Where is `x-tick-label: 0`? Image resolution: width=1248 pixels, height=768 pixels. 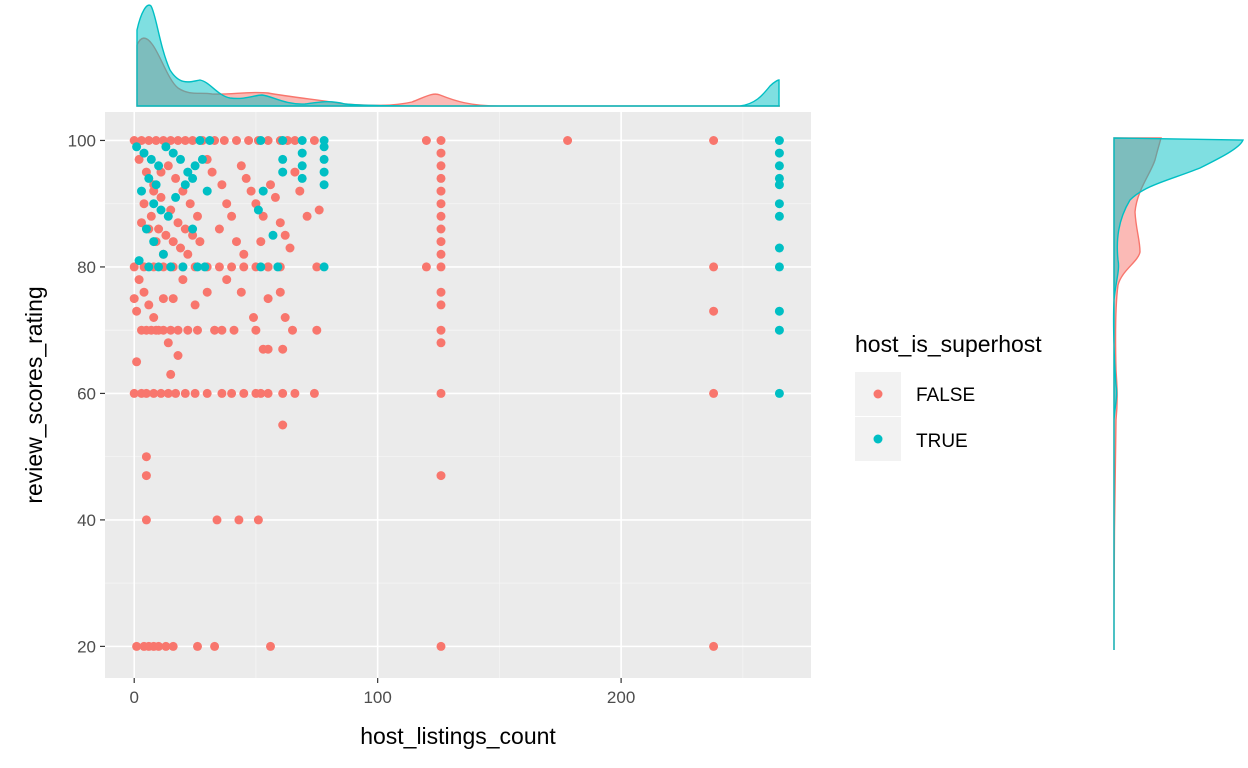 x-tick-label: 0 is located at coordinates (133, 697).